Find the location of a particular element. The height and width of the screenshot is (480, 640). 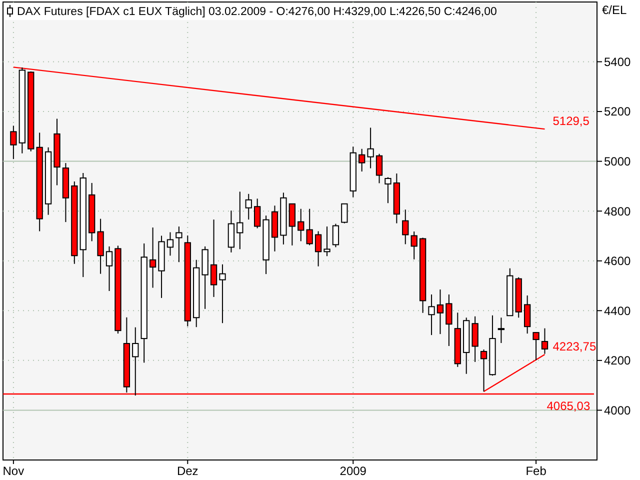

y-tick-label: 4800 is located at coordinates (618, 211).